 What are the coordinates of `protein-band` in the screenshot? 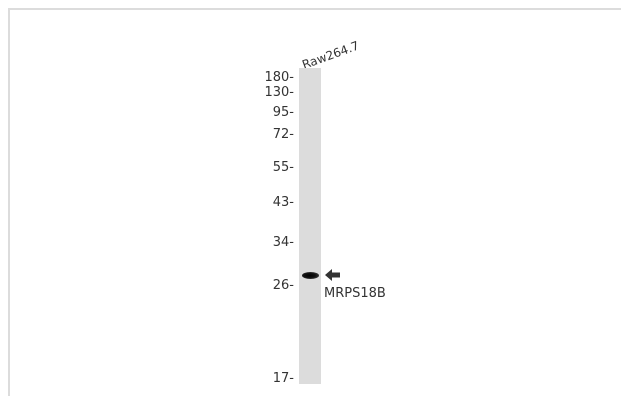 It's located at (310, 275).